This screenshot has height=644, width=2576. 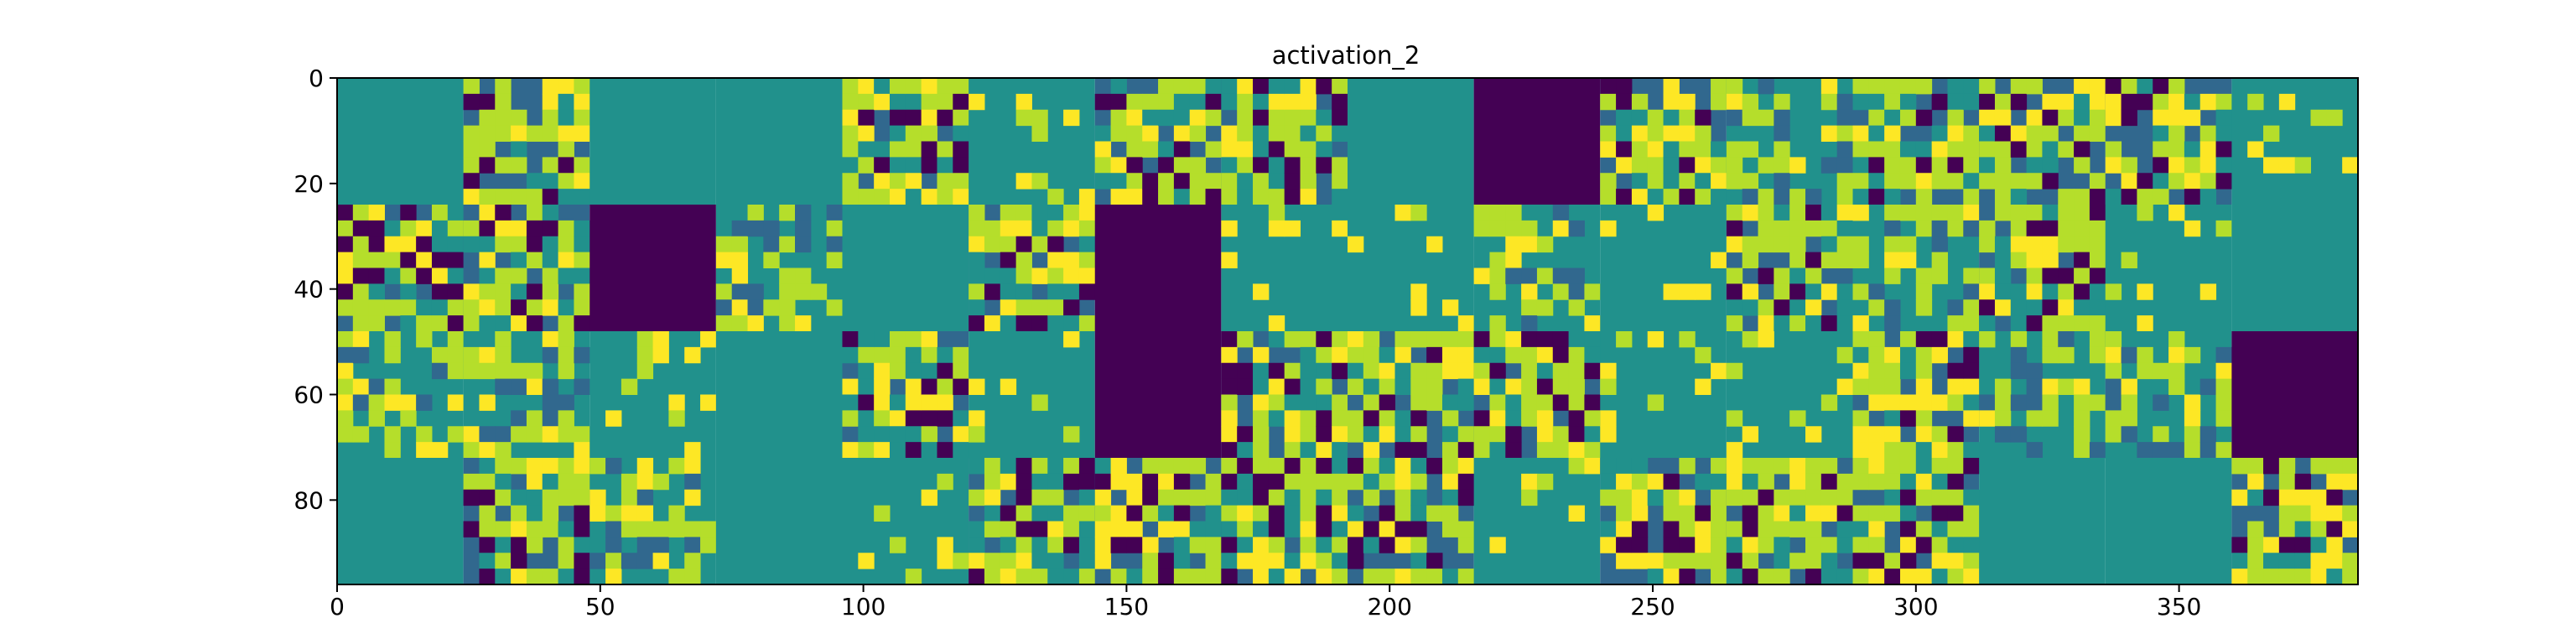 What do you see at coordinates (1915, 607) in the screenshot?
I see `x-tick-label: 300` at bounding box center [1915, 607].